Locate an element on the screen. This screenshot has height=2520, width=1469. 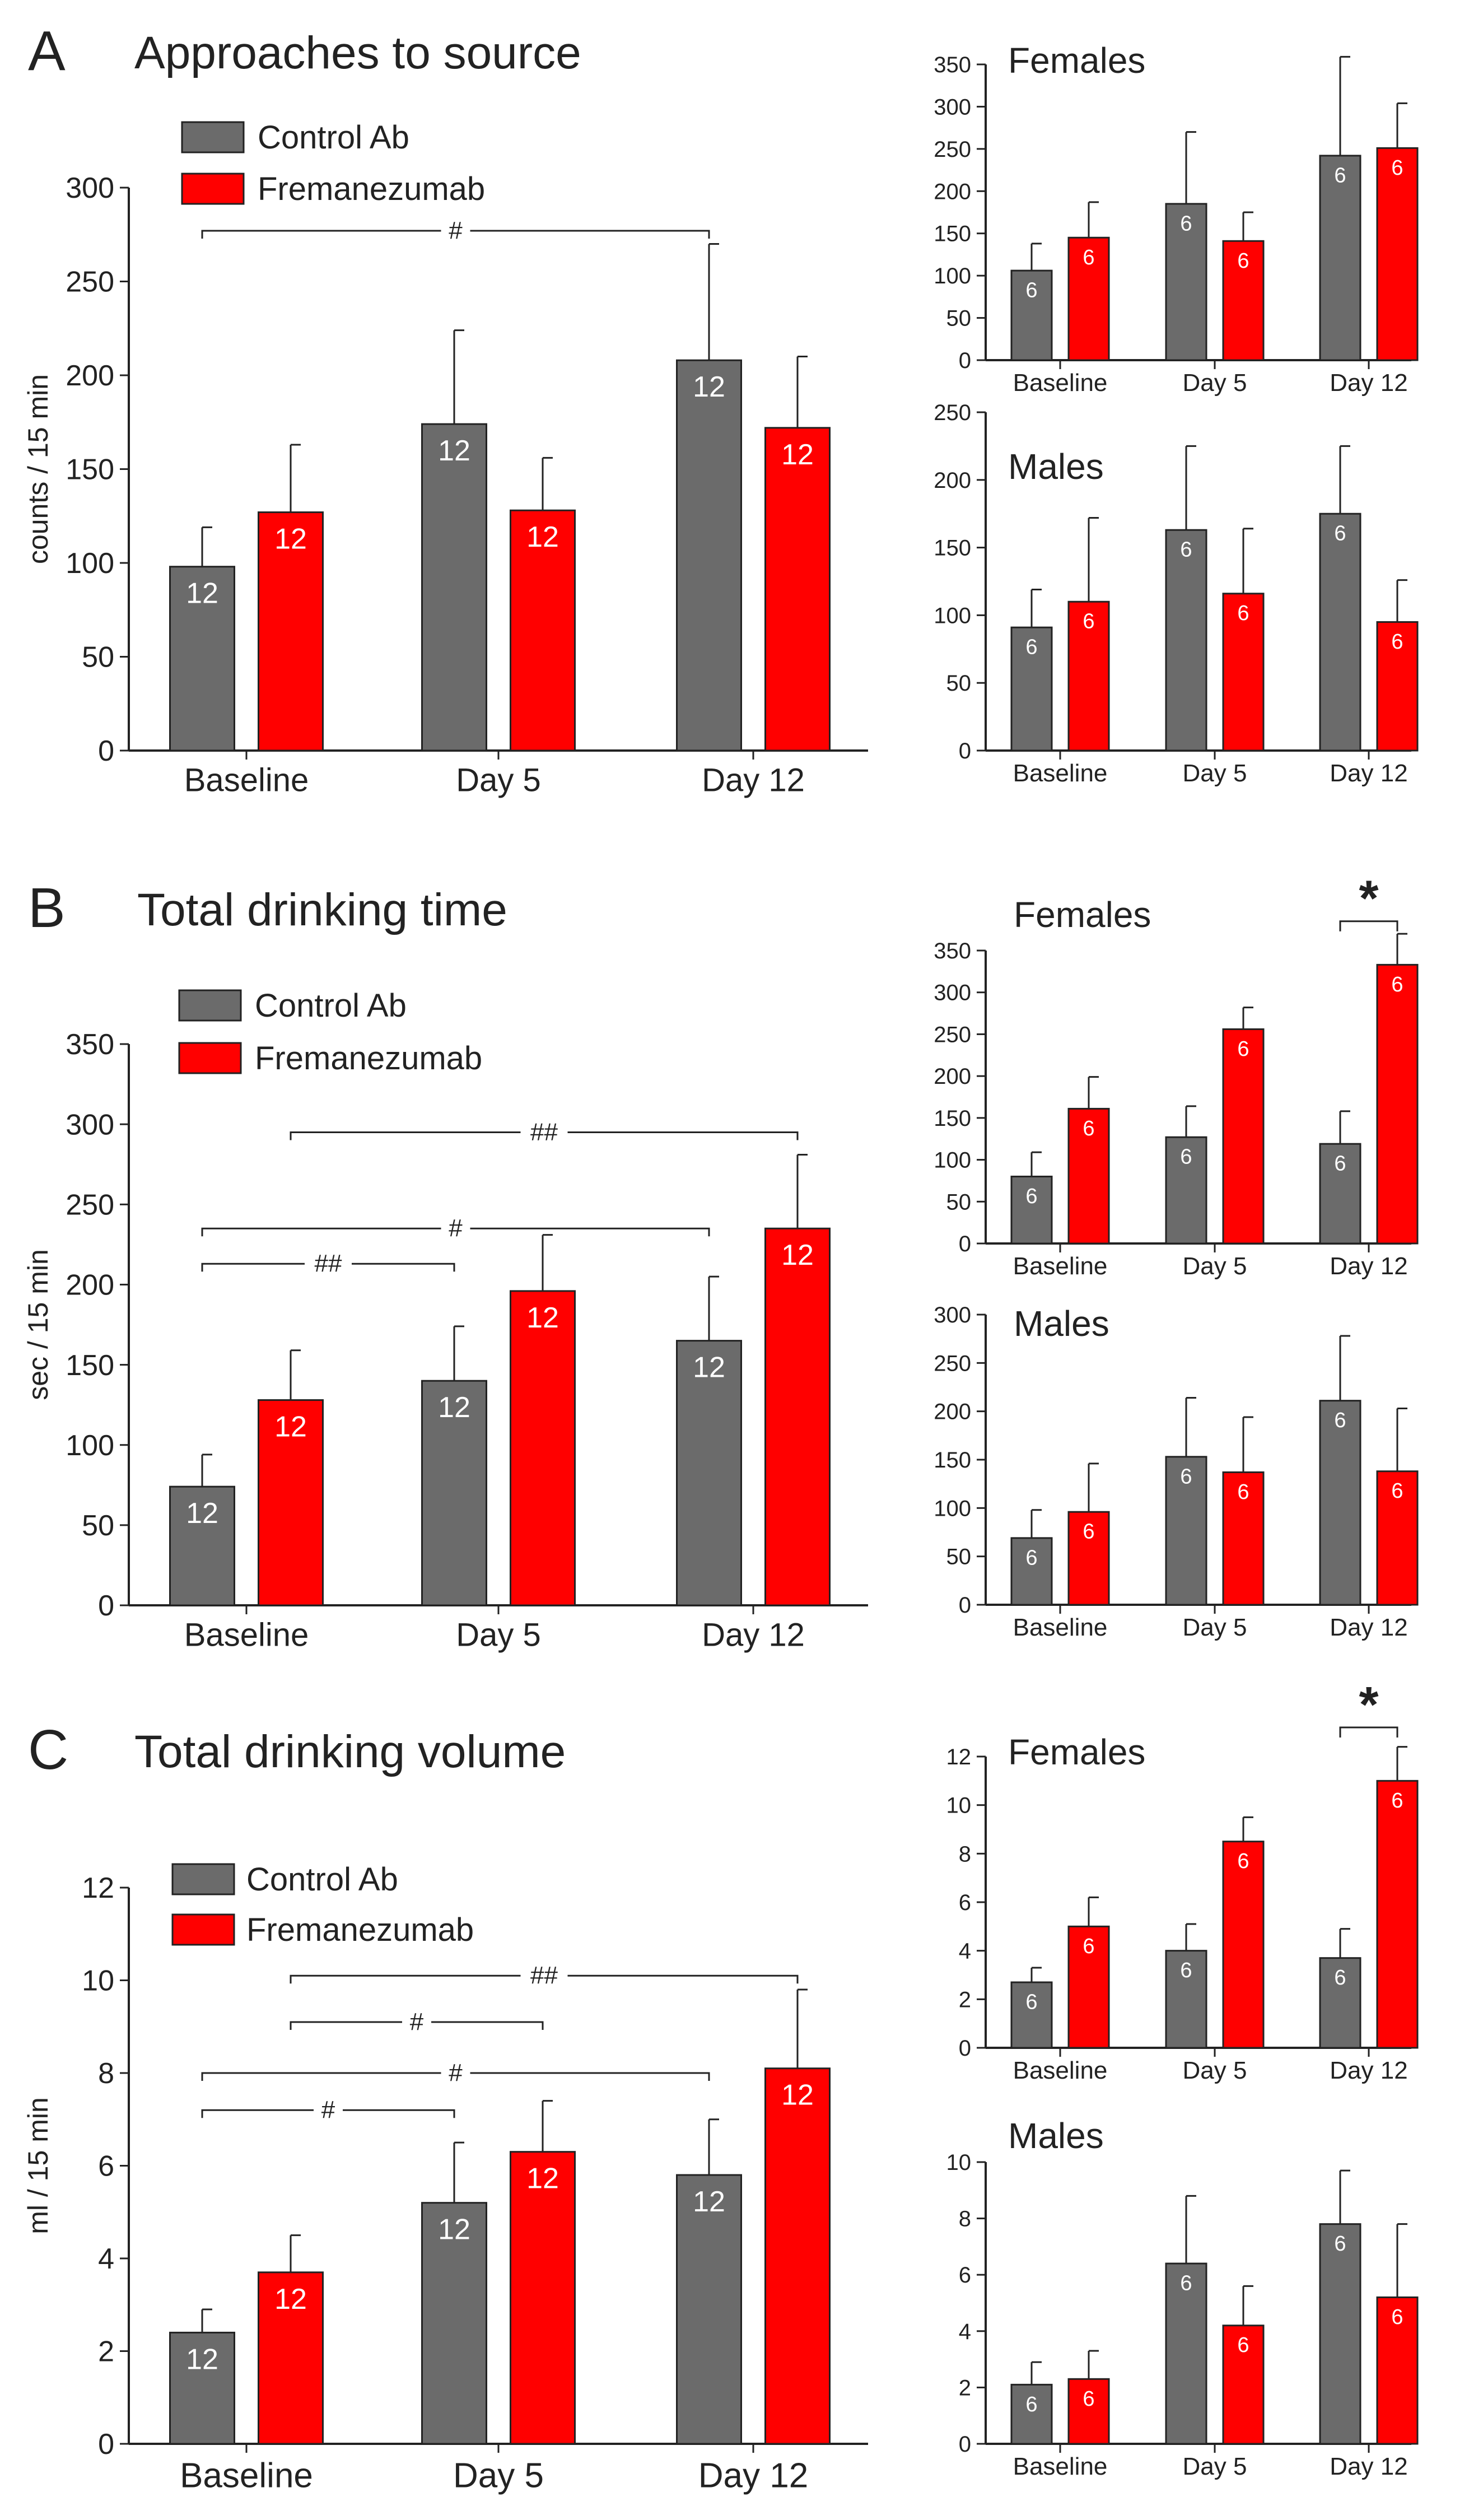
subplot-title: Females is located at coordinates (1077, 1752).